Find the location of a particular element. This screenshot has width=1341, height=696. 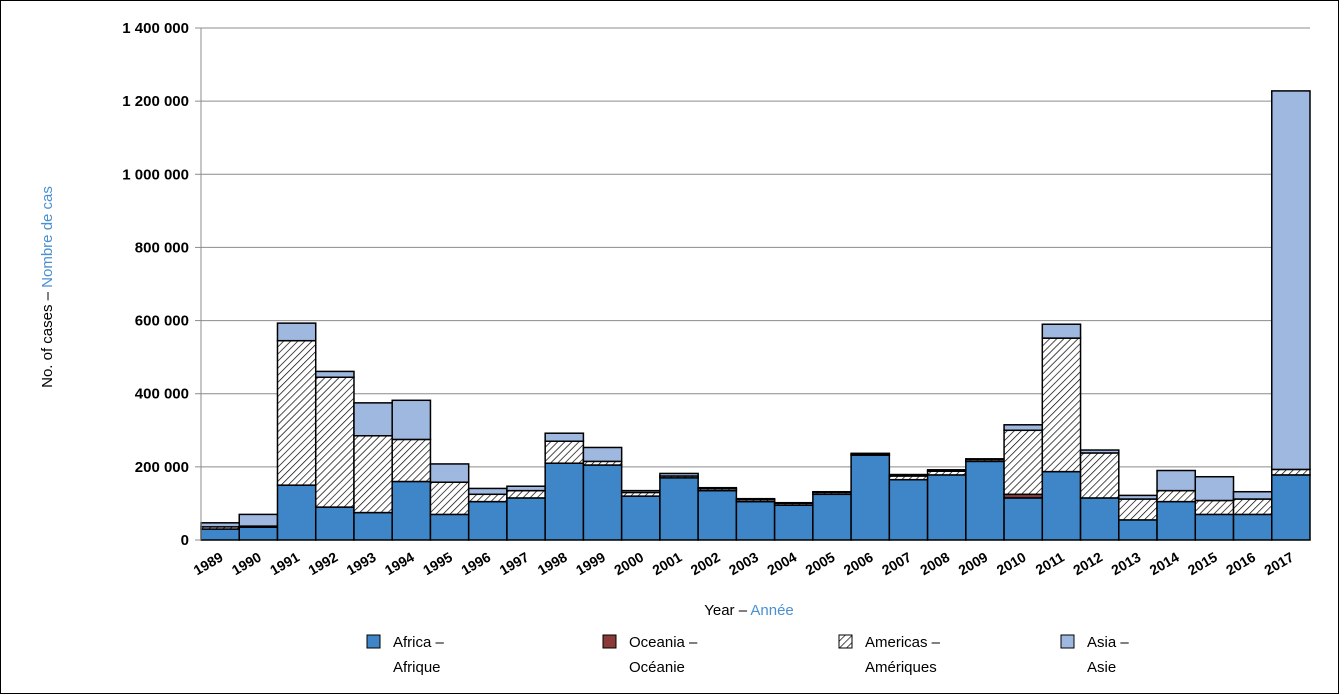

legend-label-en: Oceania – is located at coordinates (663, 642).